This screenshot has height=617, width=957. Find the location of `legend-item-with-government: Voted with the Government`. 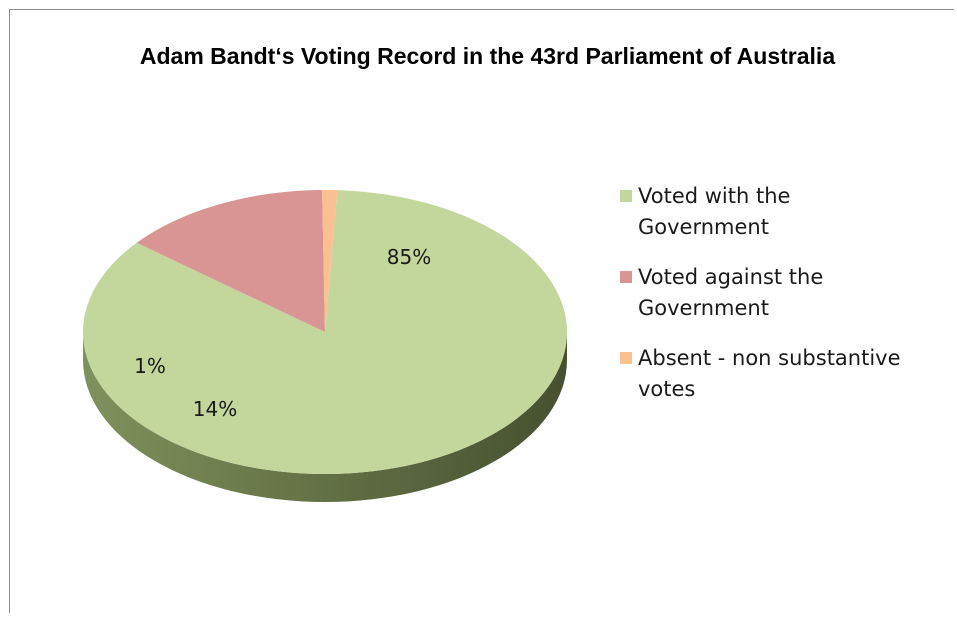

legend-item-with-government: Voted with the Government is located at coordinates (780, 212).